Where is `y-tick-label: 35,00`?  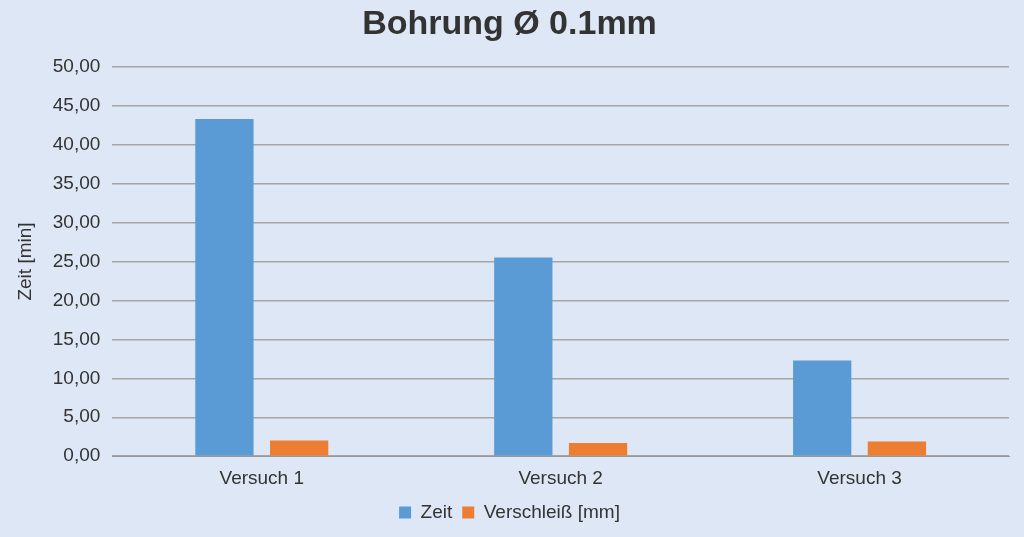 y-tick-label: 35,00 is located at coordinates (76, 182).